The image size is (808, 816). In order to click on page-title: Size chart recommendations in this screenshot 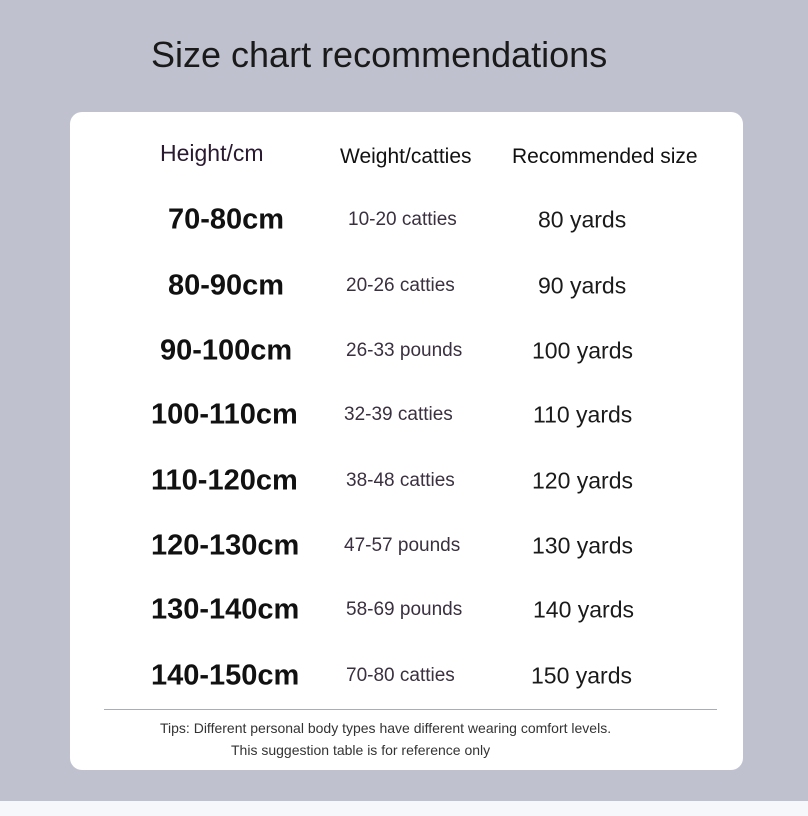, I will do `click(379, 54)`.